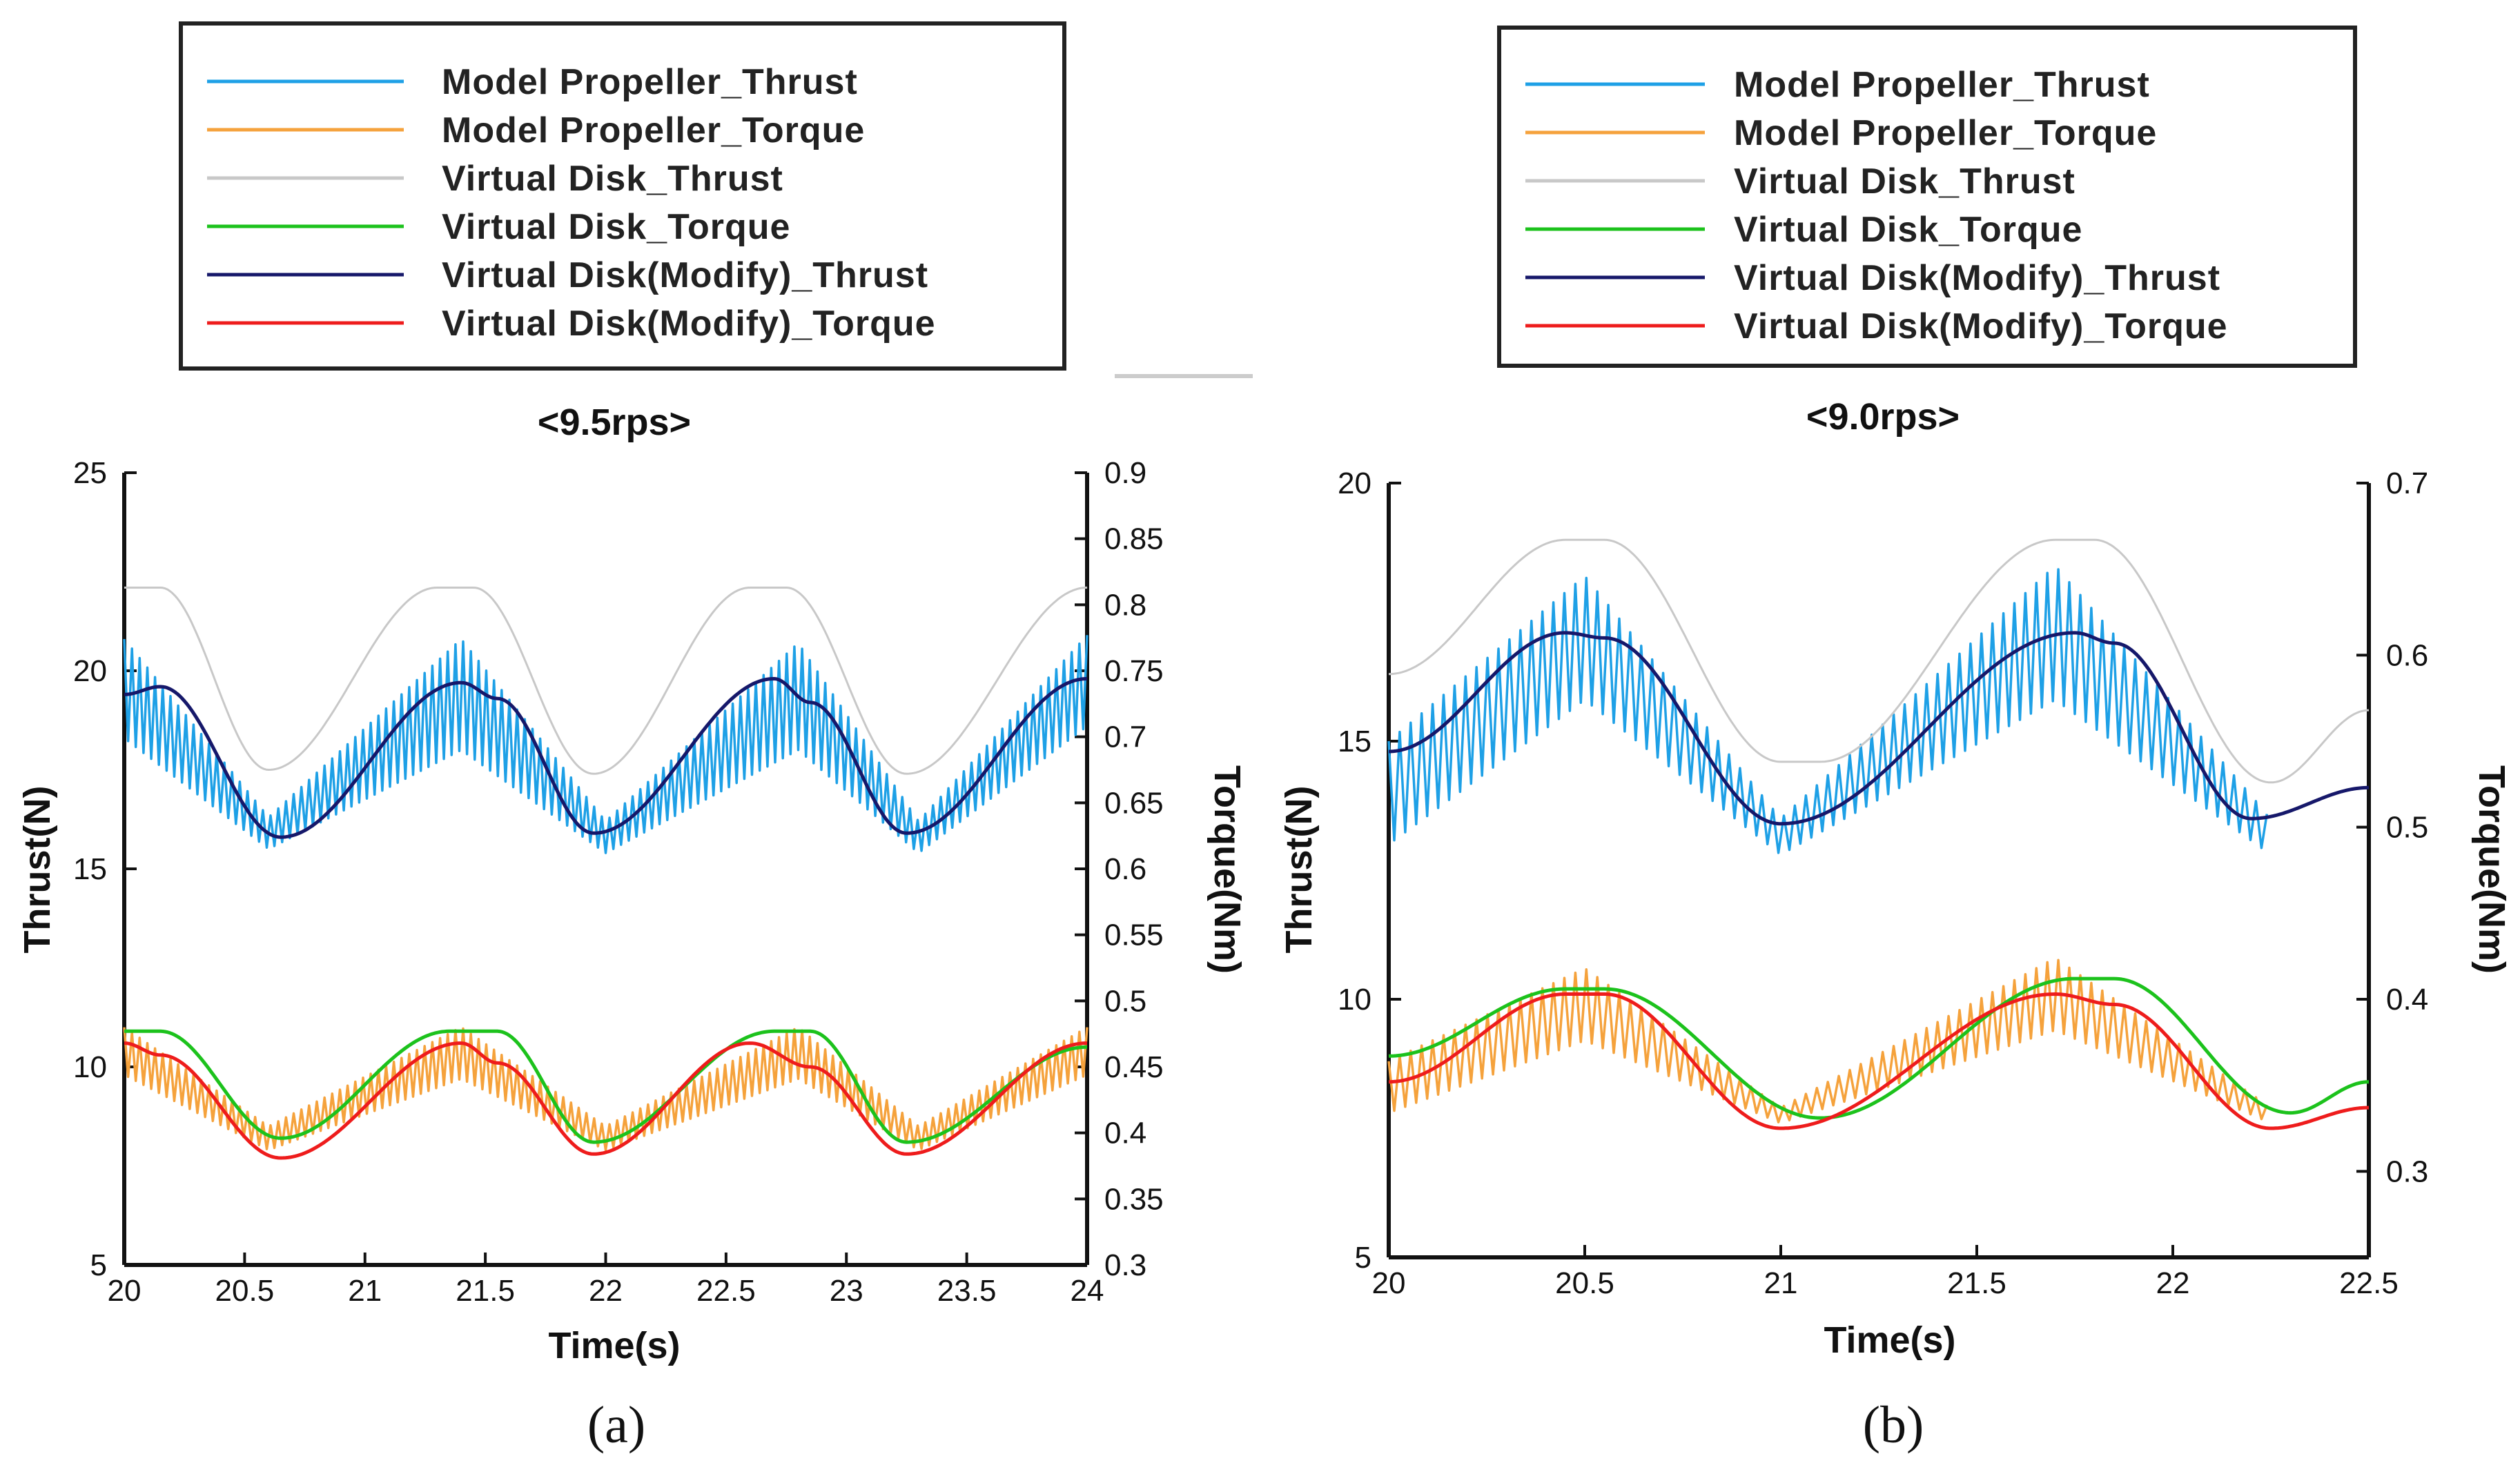 This screenshot has height=1463, width=2520. Describe the element at coordinates (1125, 473) in the screenshot. I see `y2-tick-label-a-12: 0.9` at that location.